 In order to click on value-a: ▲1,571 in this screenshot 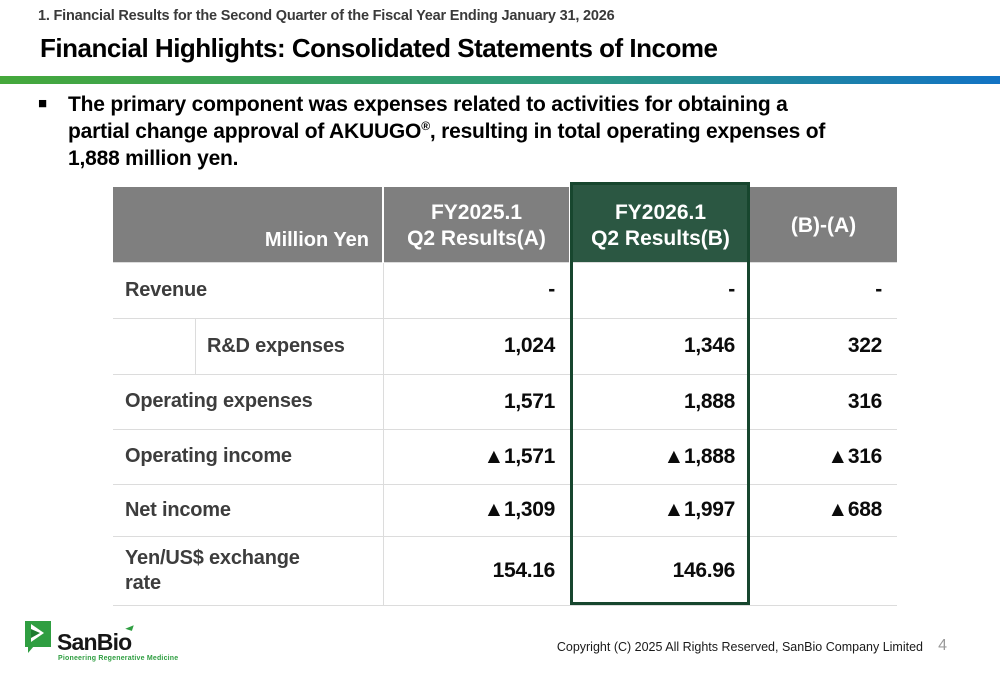, I will do `click(476, 456)`.